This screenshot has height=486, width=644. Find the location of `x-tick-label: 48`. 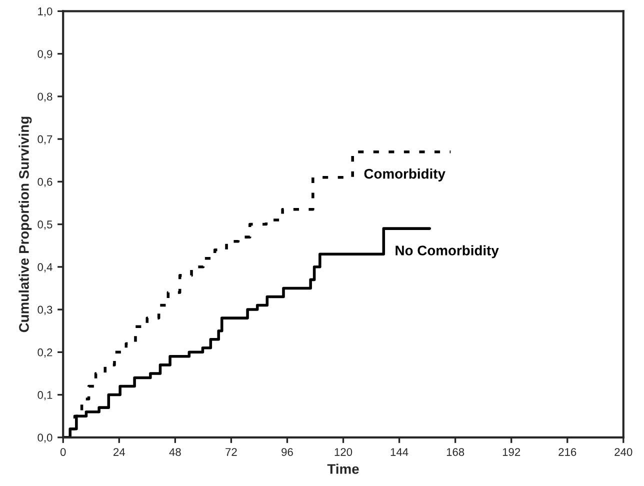

x-tick-label: 48 is located at coordinates (175, 452).